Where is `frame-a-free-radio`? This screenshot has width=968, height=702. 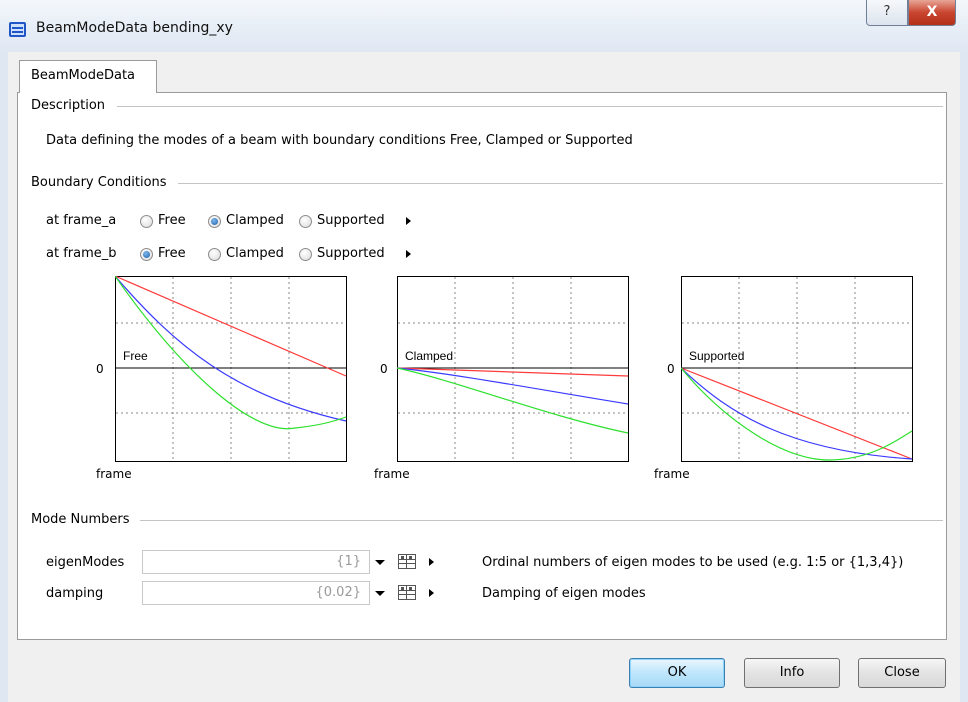 frame-a-free-radio is located at coordinates (146, 221).